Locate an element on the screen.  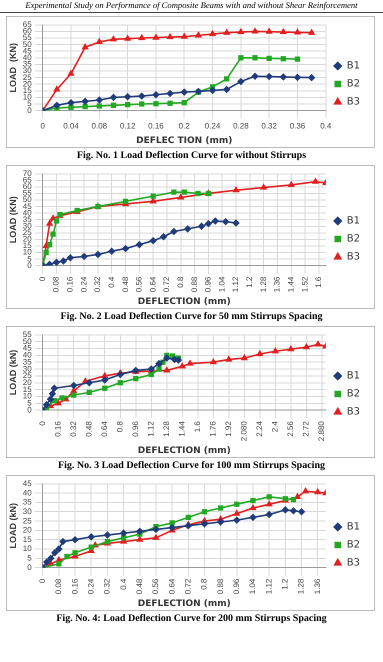
x-tick-label: 1.92 is located at coordinates (229, 428).